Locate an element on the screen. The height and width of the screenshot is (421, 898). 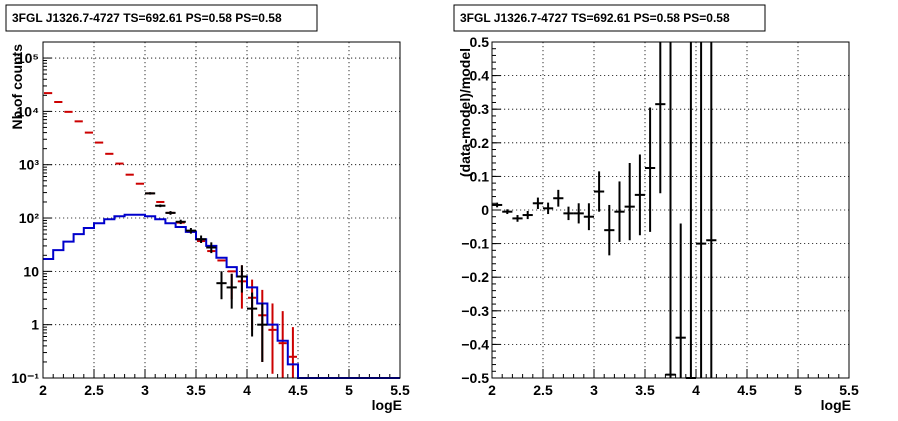
right-title-box is located at coordinates (609, 18).